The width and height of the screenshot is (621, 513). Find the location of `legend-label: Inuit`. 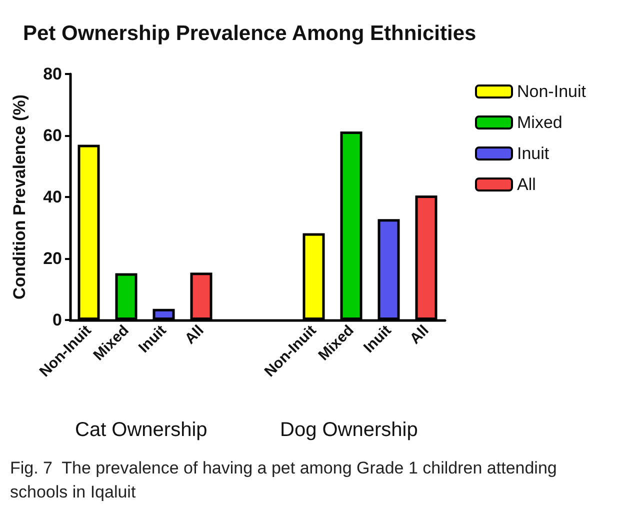

legend-label: Inuit is located at coordinates (533, 153).